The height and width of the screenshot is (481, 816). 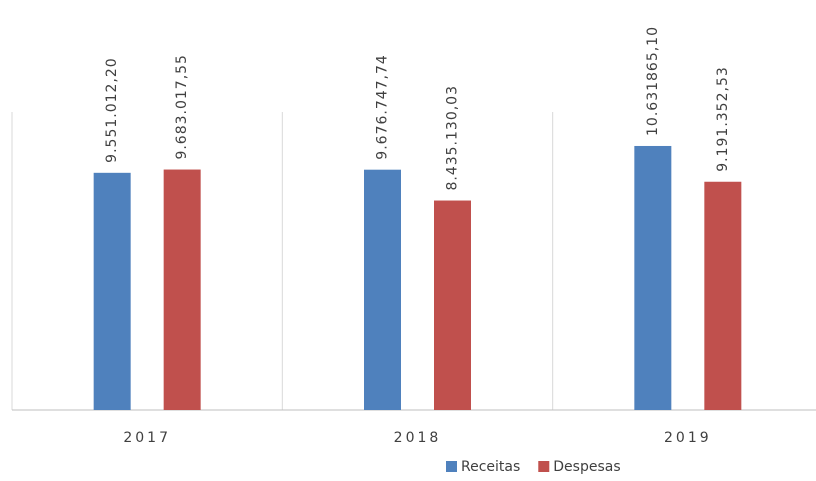 I want to click on value-label: 10.631865,10, so click(x=653, y=81).